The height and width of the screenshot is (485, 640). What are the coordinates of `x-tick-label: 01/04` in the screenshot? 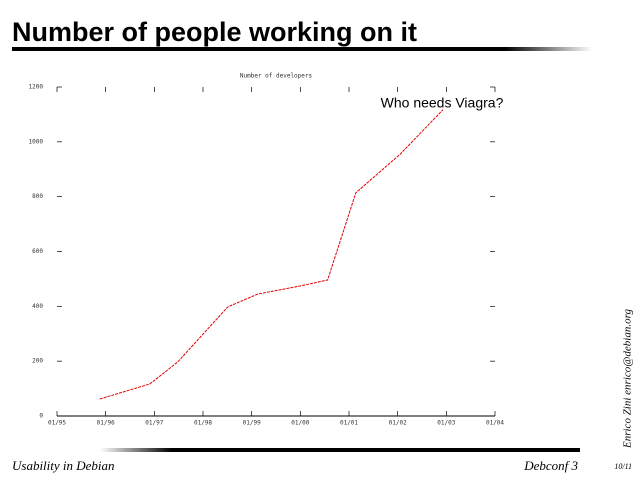 It's located at (495, 423).